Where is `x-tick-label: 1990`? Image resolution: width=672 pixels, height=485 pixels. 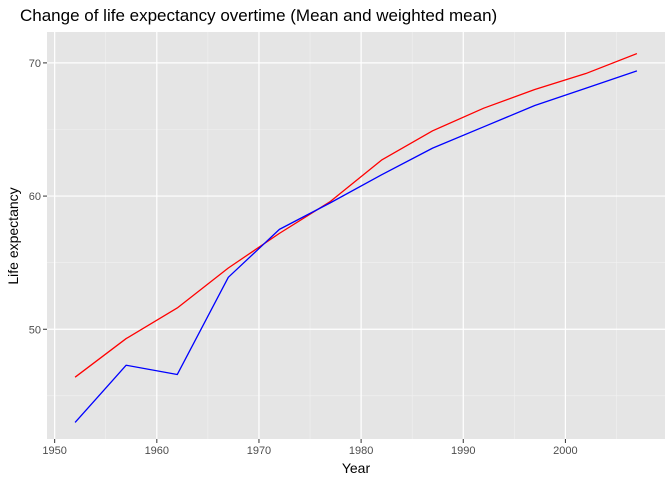 x-tick-label: 1990 is located at coordinates (463, 451).